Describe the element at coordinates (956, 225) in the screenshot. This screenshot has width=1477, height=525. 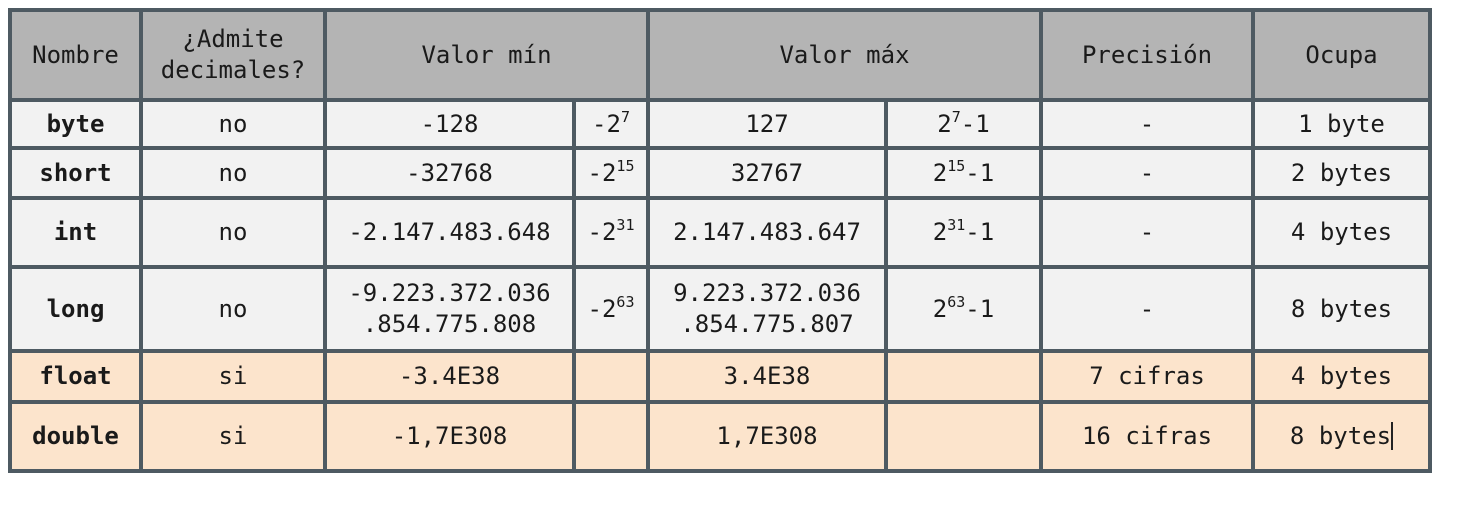
I see `max-power-exponent: 31` at that location.